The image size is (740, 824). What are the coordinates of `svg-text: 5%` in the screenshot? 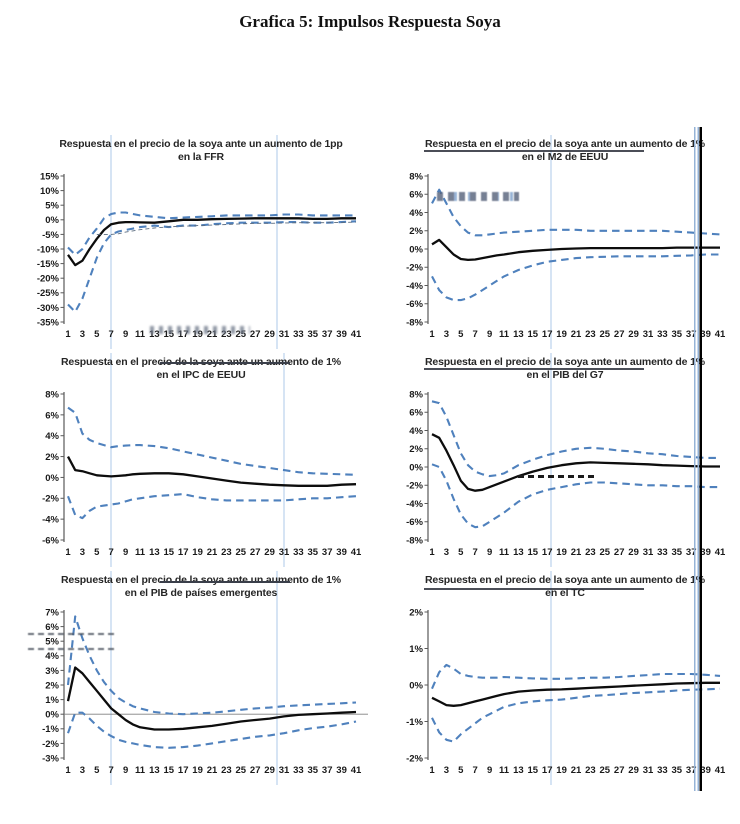 It's located at (52, 206).